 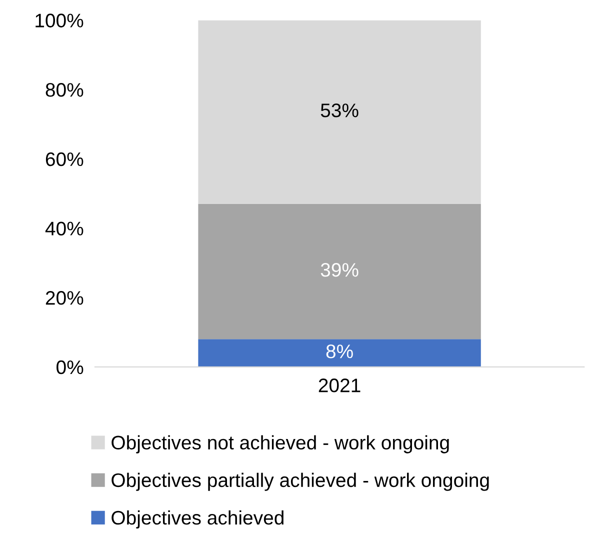 What do you see at coordinates (65, 90) in the screenshot?
I see `y-tick-label: 80%` at bounding box center [65, 90].